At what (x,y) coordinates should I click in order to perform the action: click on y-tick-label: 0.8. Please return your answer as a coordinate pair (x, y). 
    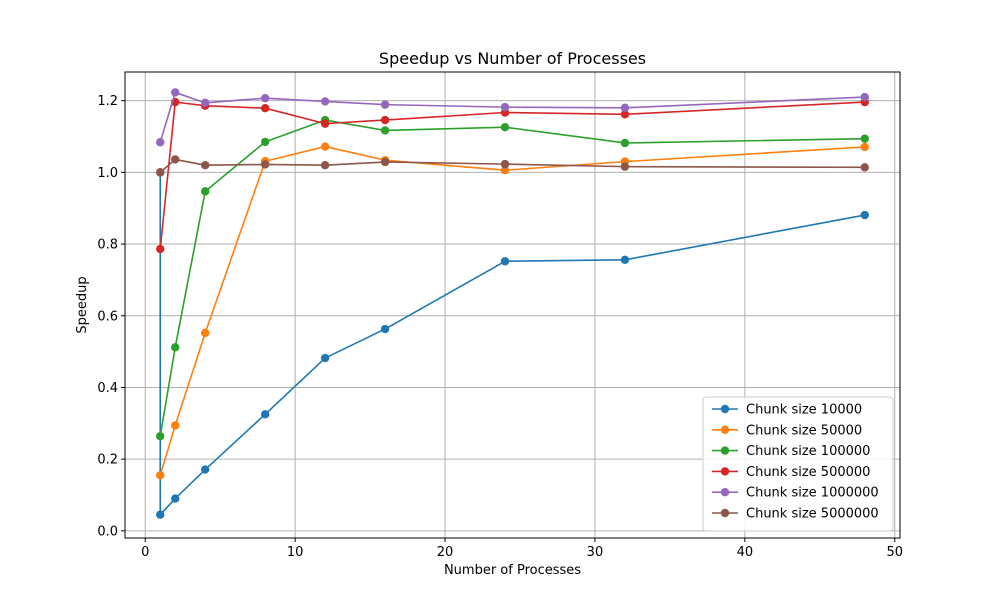
    Looking at the image, I should click on (107, 245).